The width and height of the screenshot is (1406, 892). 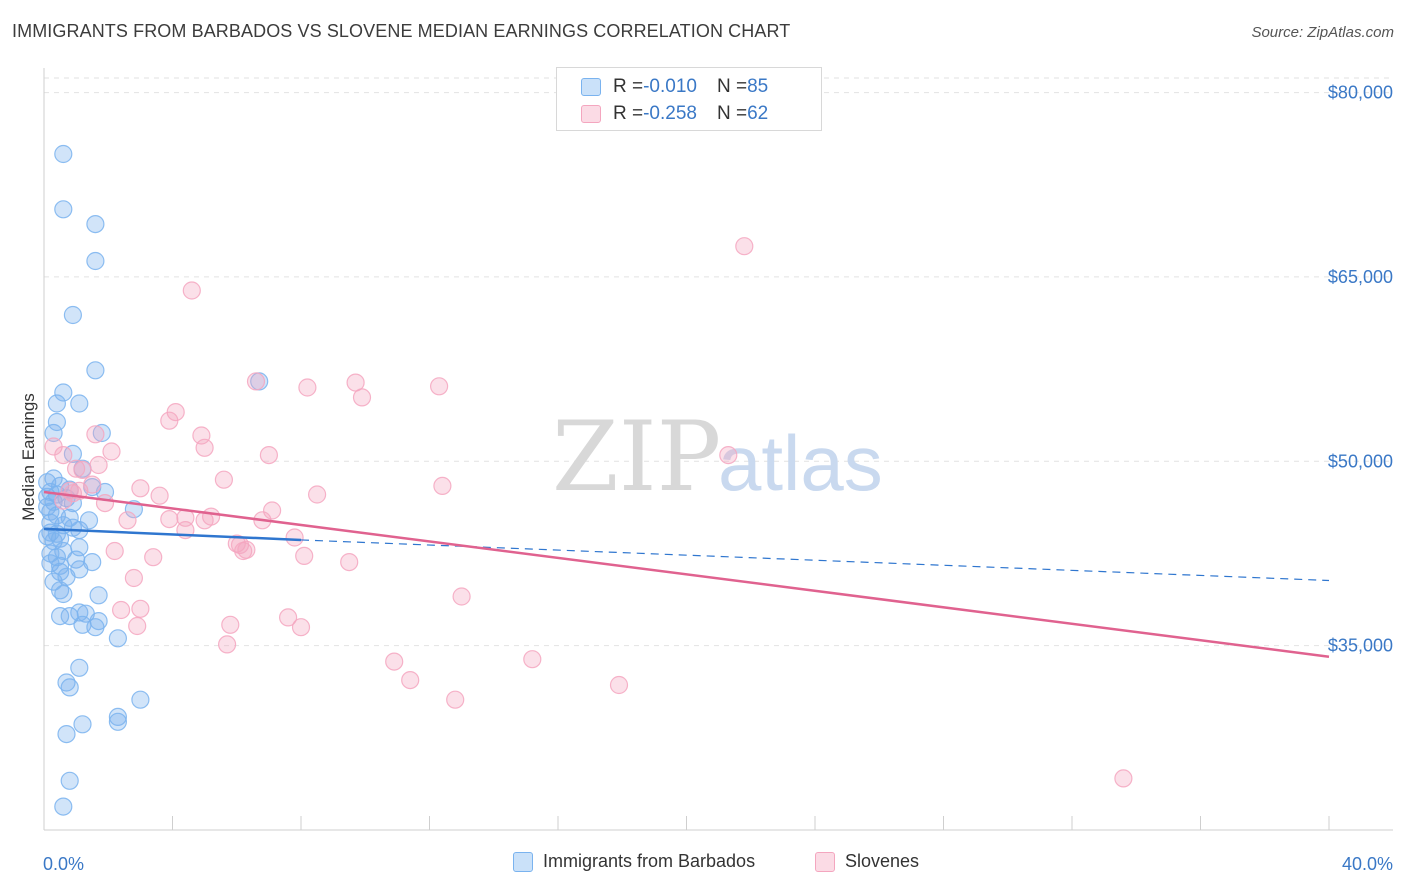 I want to click on stats-legend: R = -0.010 N = 85 R = -0.258 N = 62, so click(x=689, y=99).